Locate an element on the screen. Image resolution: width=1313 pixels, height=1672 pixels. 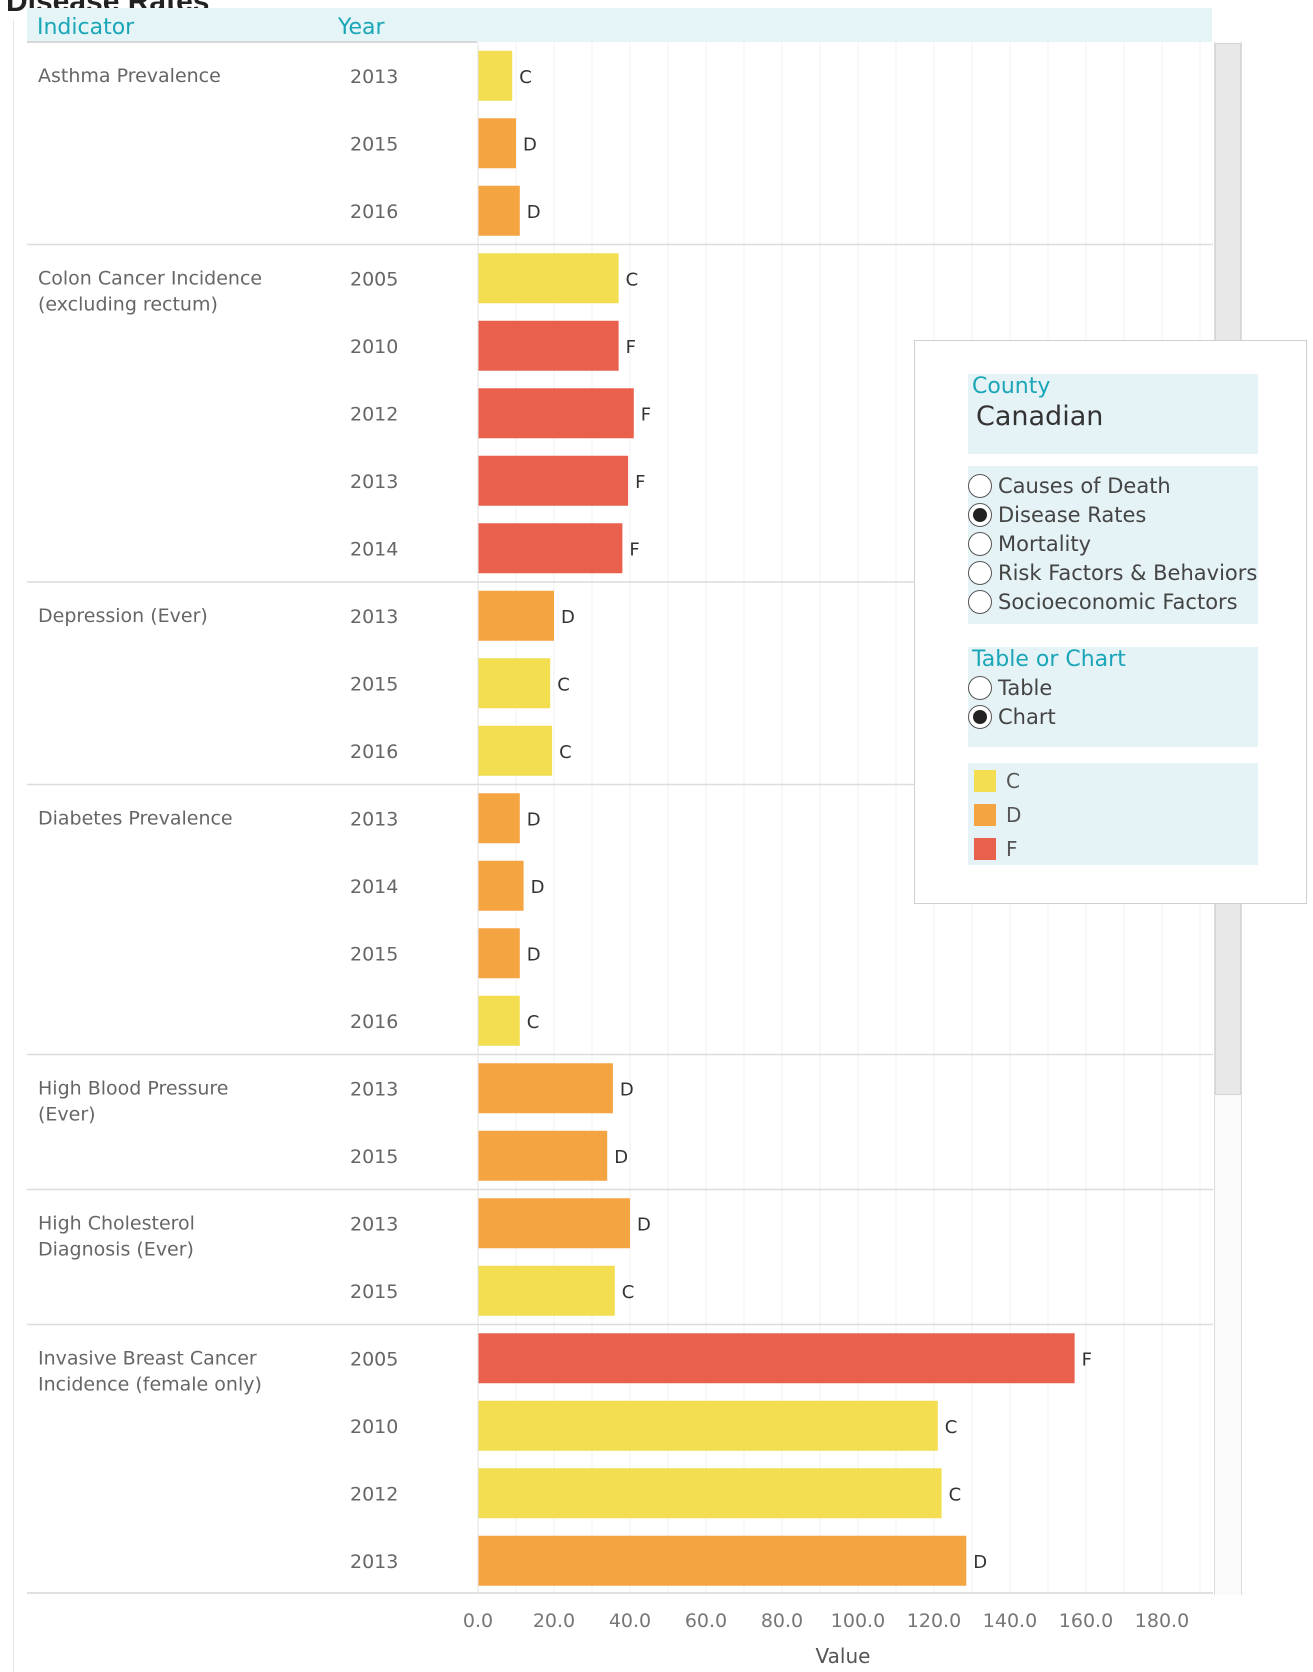
view-toggle-group: Table or Chart Table Chart is located at coordinates (1113, 697).